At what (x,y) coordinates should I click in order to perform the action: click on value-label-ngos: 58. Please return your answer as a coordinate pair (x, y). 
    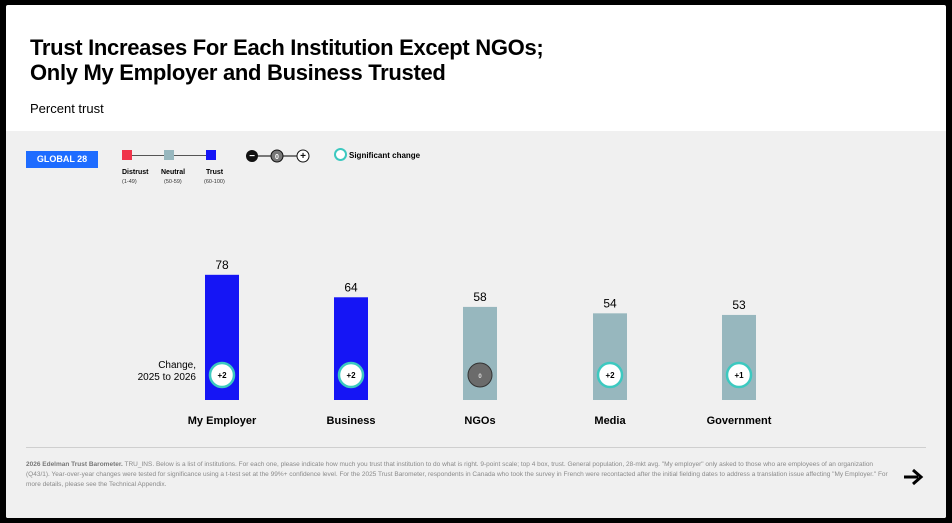
    Looking at the image, I should click on (480, 297).